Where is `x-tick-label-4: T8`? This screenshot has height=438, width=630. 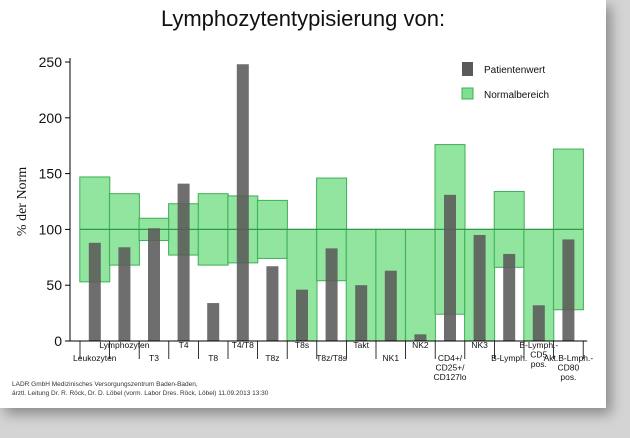 x-tick-label-4: T8 is located at coordinates (213, 358).